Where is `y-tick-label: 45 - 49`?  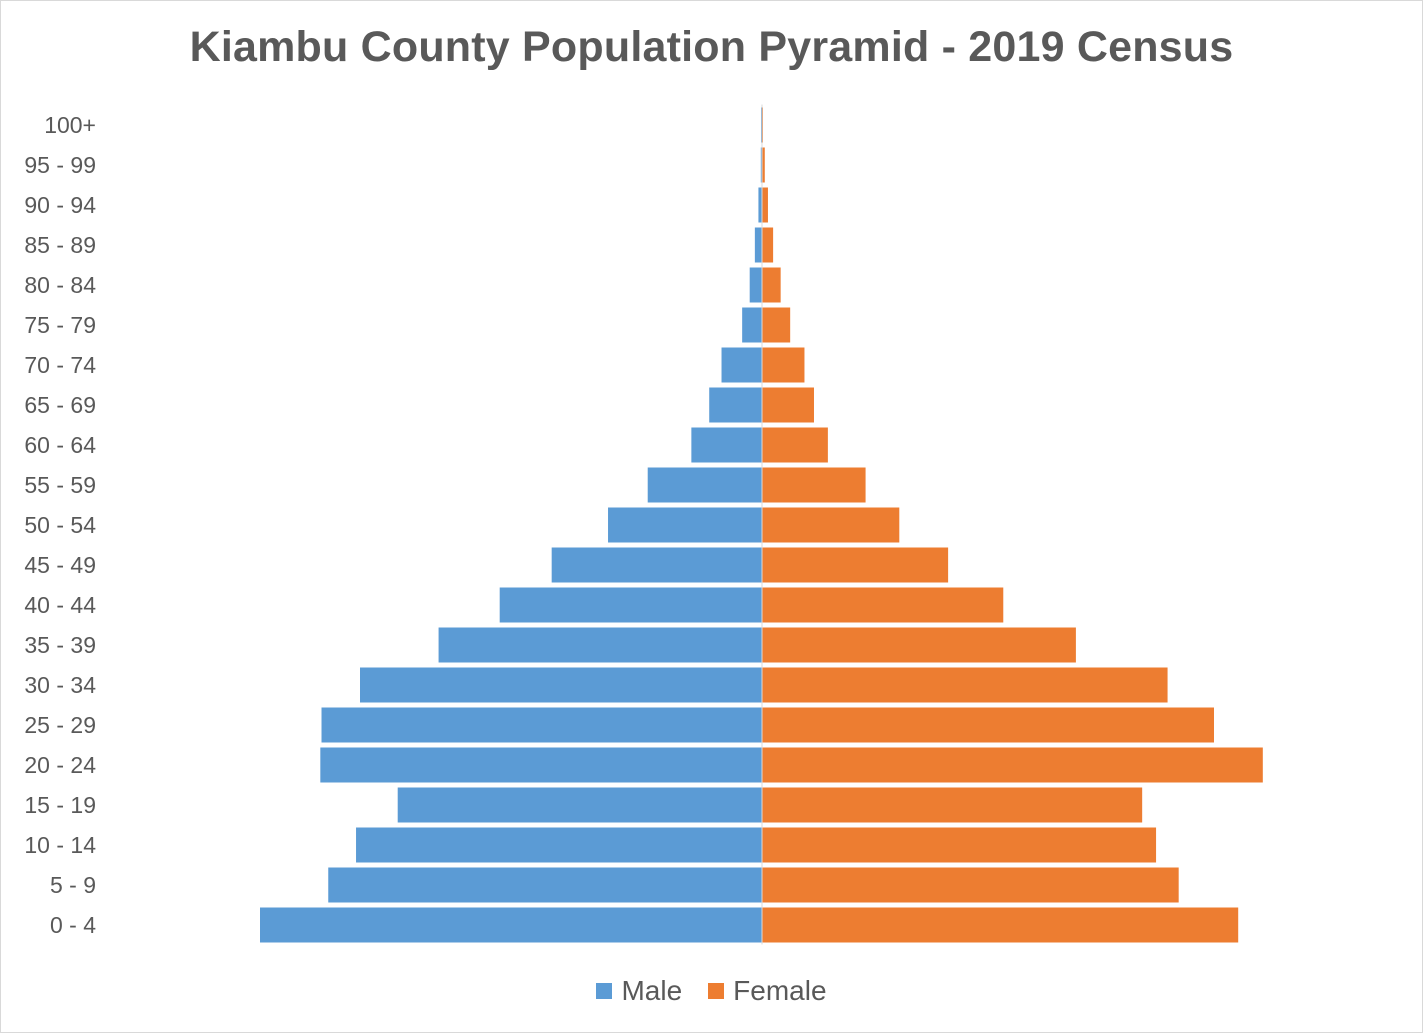
y-tick-label: 45 - 49 is located at coordinates (60, 565).